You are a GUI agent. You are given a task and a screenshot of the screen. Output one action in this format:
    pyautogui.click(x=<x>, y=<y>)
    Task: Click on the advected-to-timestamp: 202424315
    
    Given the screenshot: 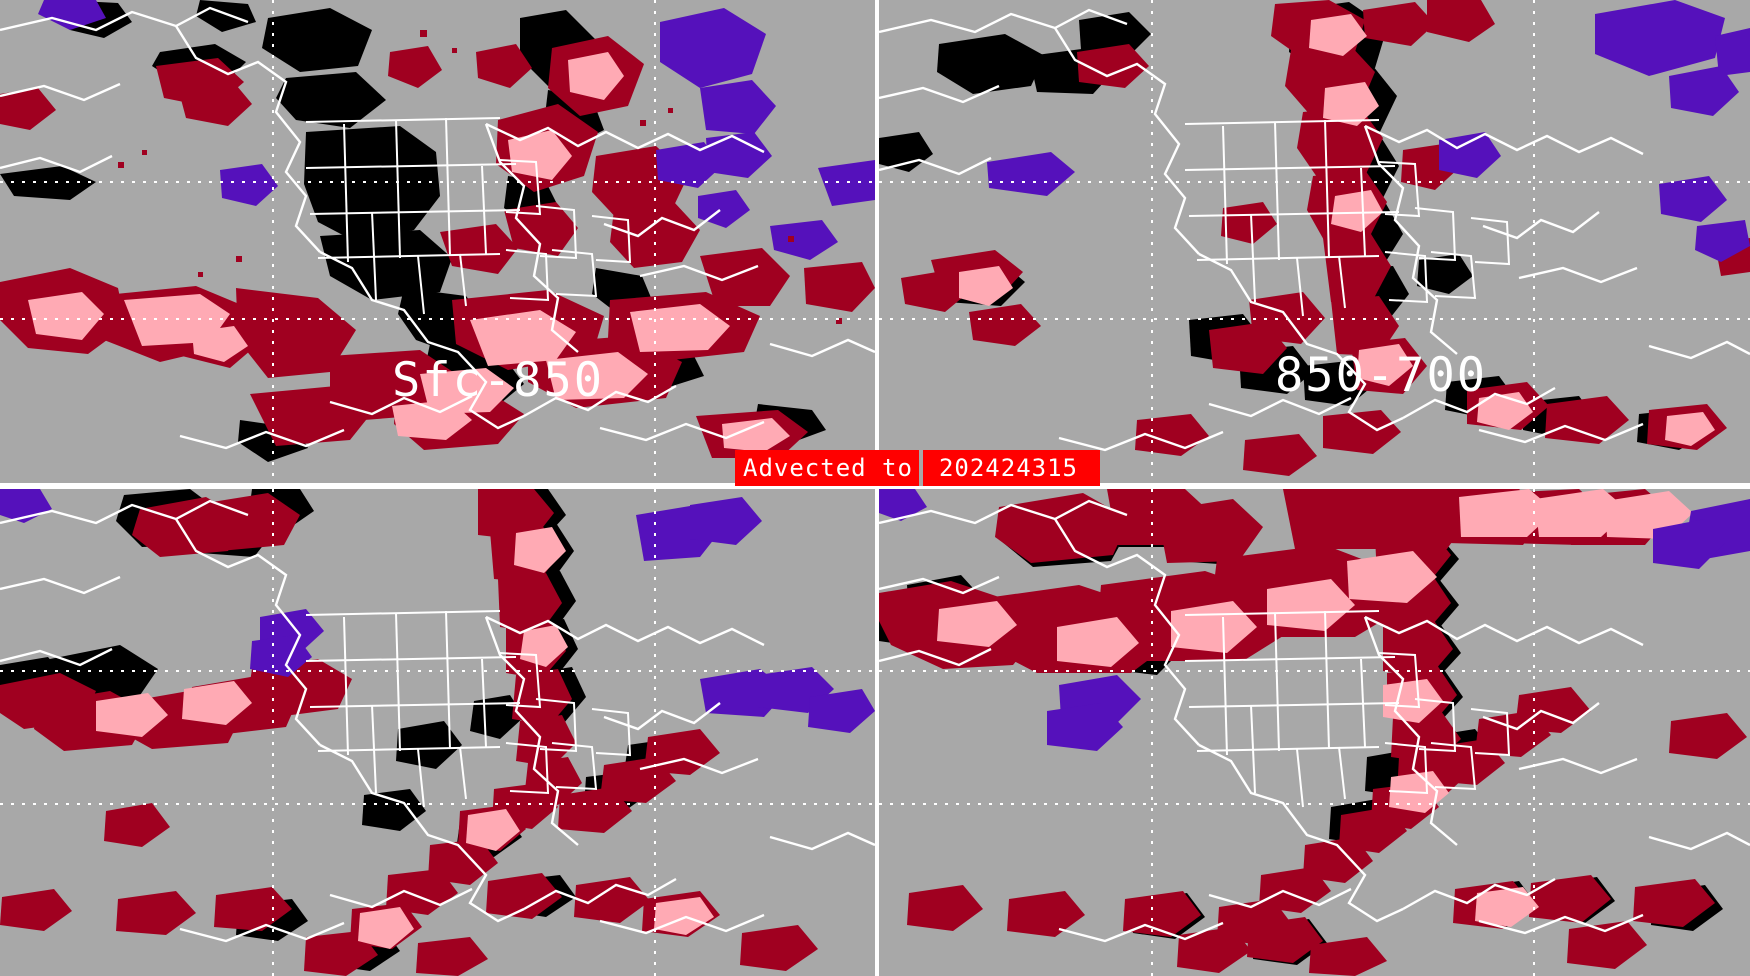 What is the action you would take?
    pyautogui.click(x=1008, y=468)
    